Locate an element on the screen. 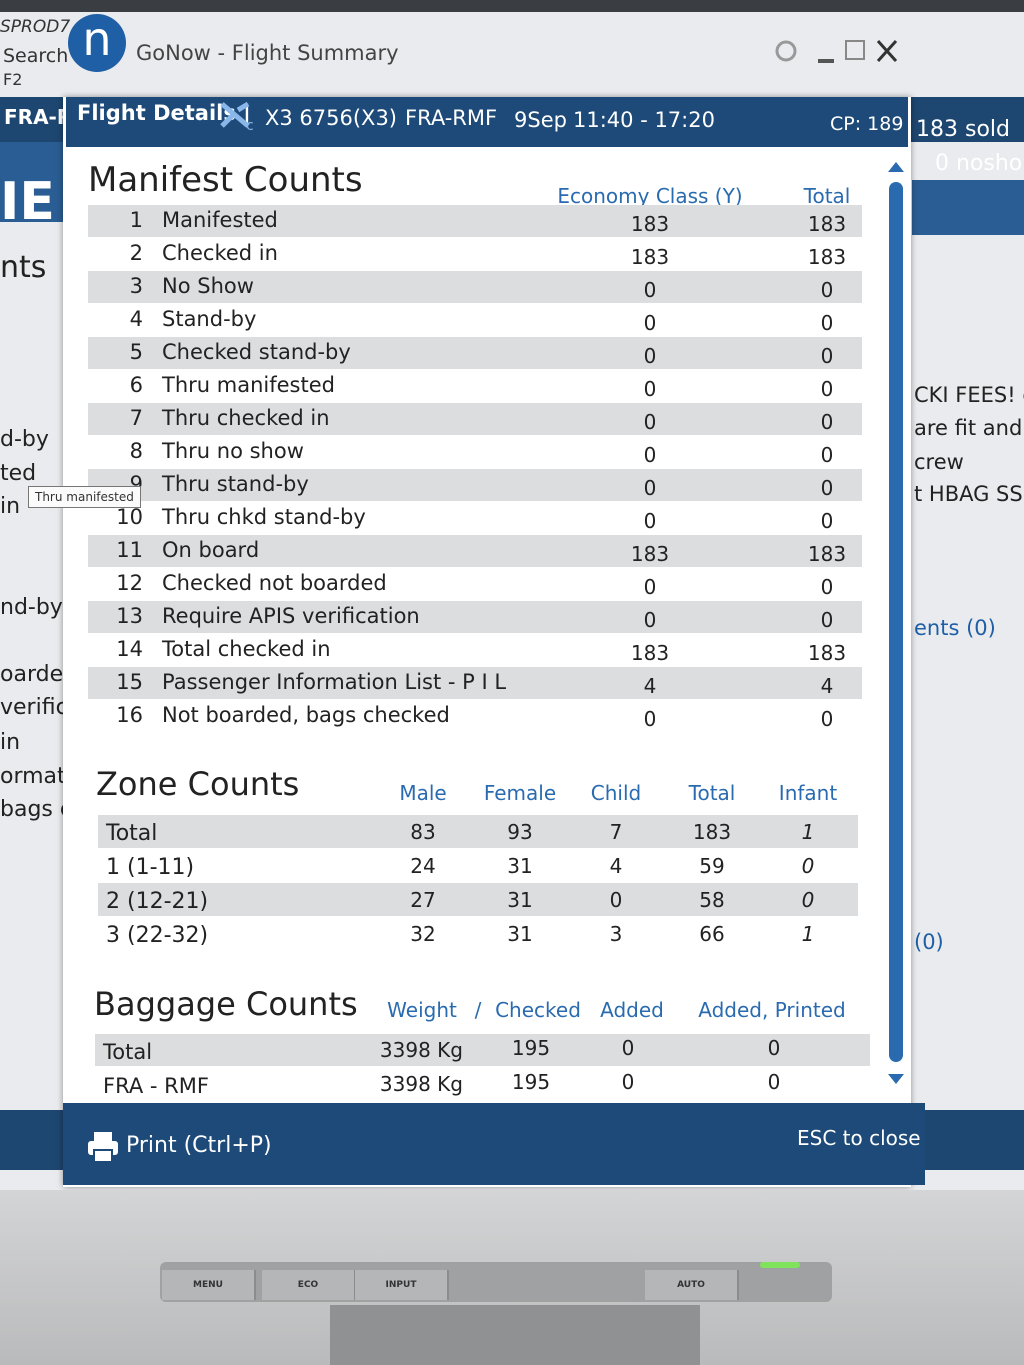 The image size is (1024, 1365). count: 27 is located at coordinates (423, 900).